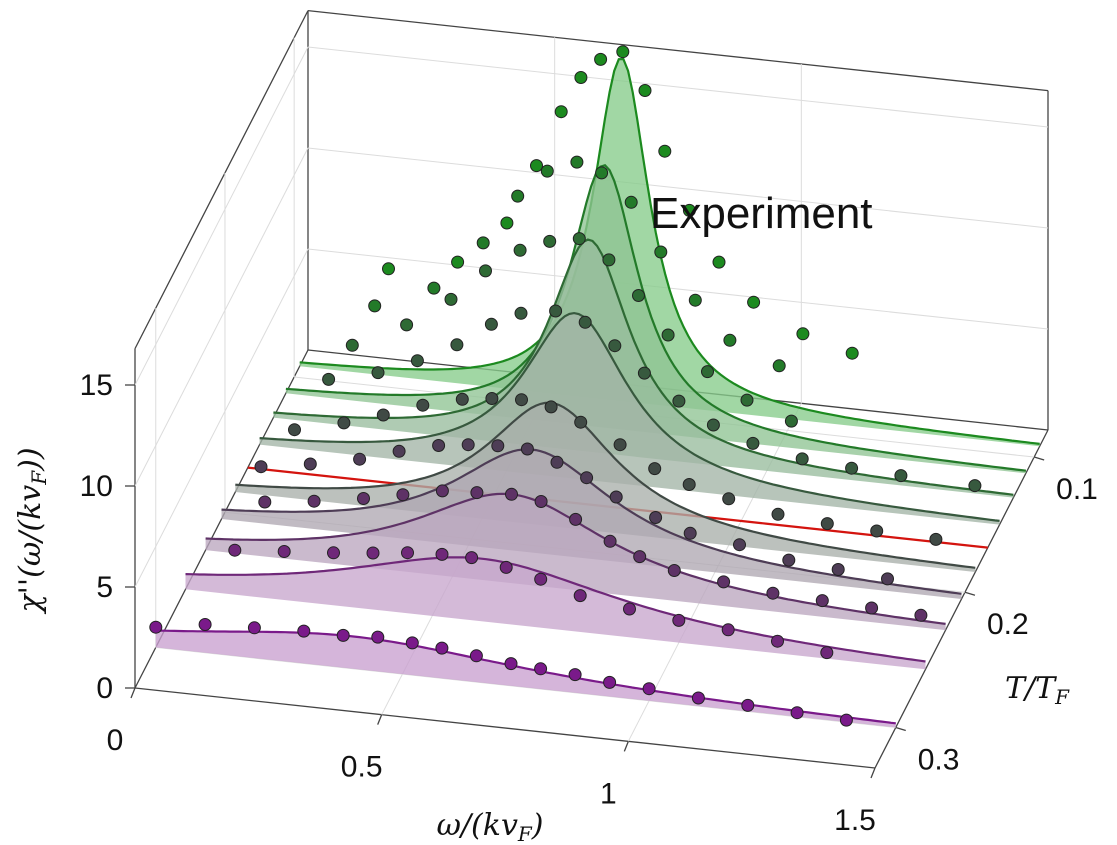 This screenshot has width=1117, height=845. What do you see at coordinates (505, 728) in the screenshot?
I see `front-bottom-edge` at bounding box center [505, 728].